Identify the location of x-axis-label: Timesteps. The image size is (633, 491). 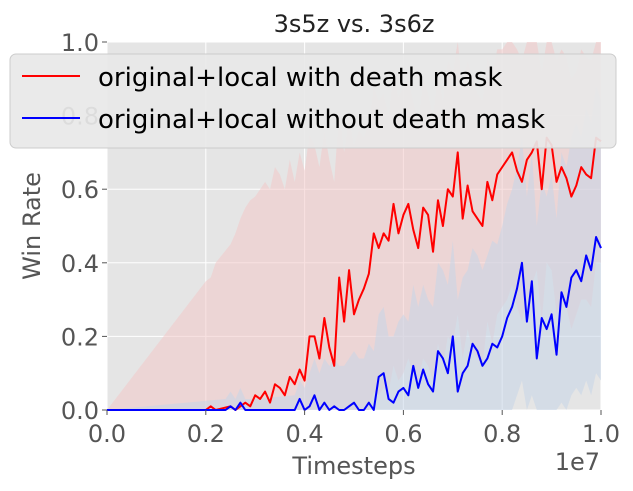
(353, 466).